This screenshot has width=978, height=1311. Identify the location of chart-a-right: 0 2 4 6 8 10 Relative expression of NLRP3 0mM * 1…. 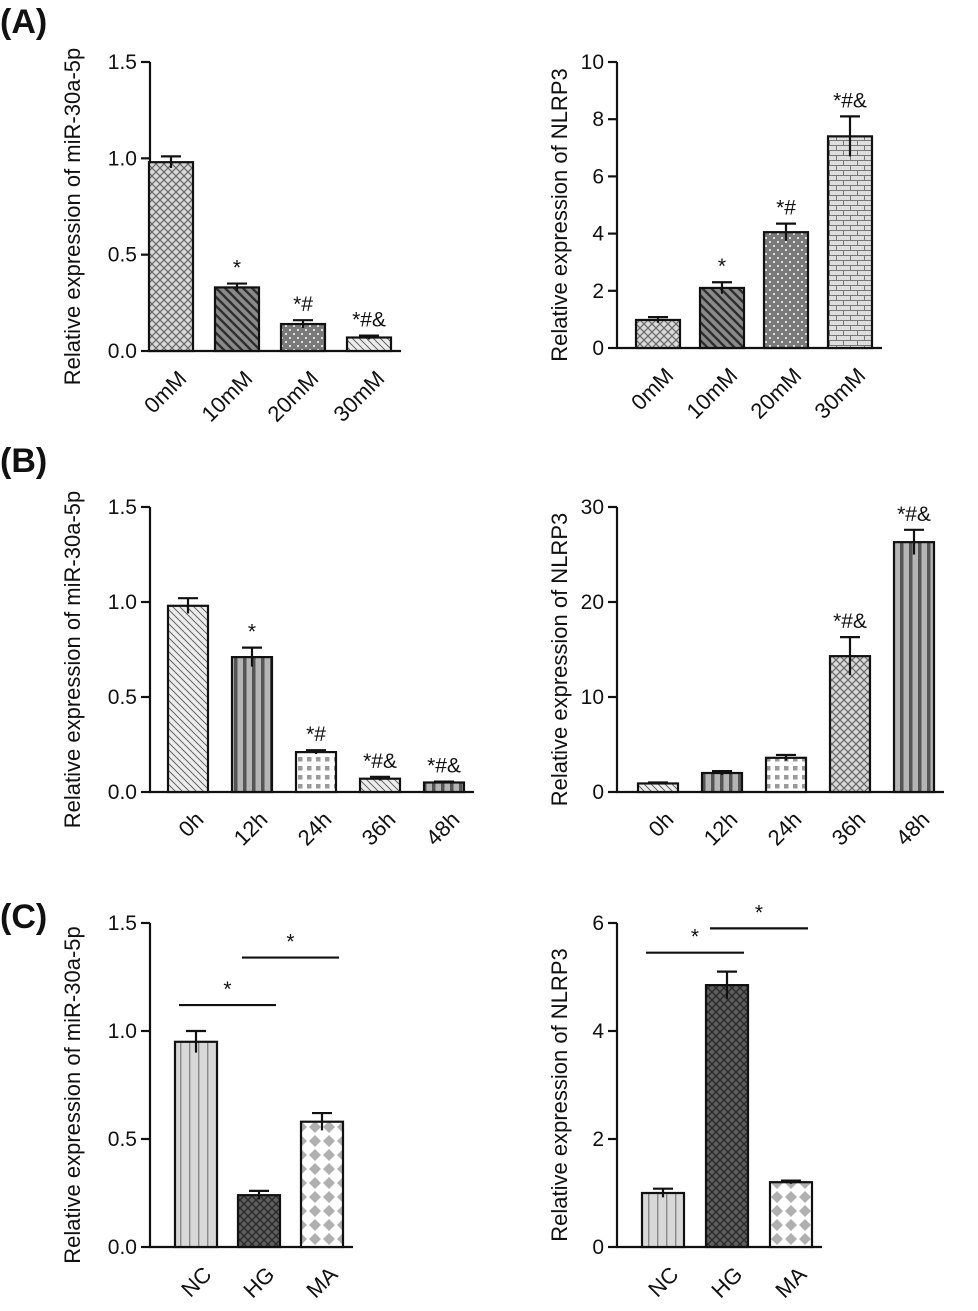
(714, 237).